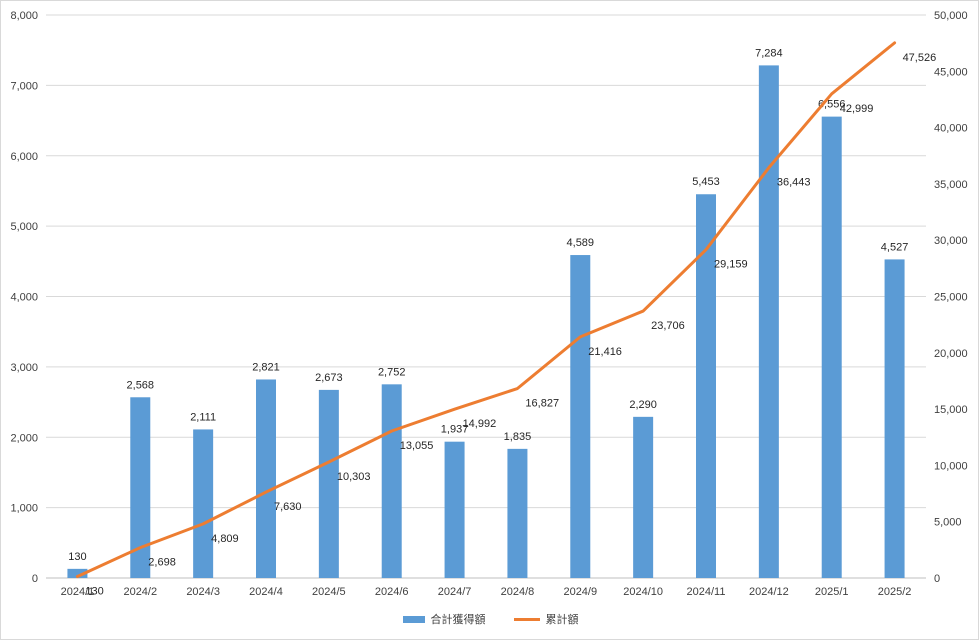 This screenshot has width=979, height=641. Describe the element at coordinates (605, 352) in the screenshot. I see `line-value-label: 21,416` at that location.